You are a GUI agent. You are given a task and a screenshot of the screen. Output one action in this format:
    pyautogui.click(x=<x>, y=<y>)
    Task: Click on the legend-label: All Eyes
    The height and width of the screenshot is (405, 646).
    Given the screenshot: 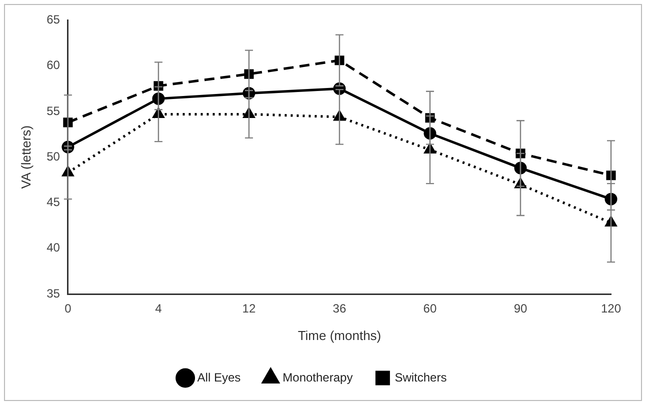 What is the action you would take?
    pyautogui.click(x=219, y=377)
    